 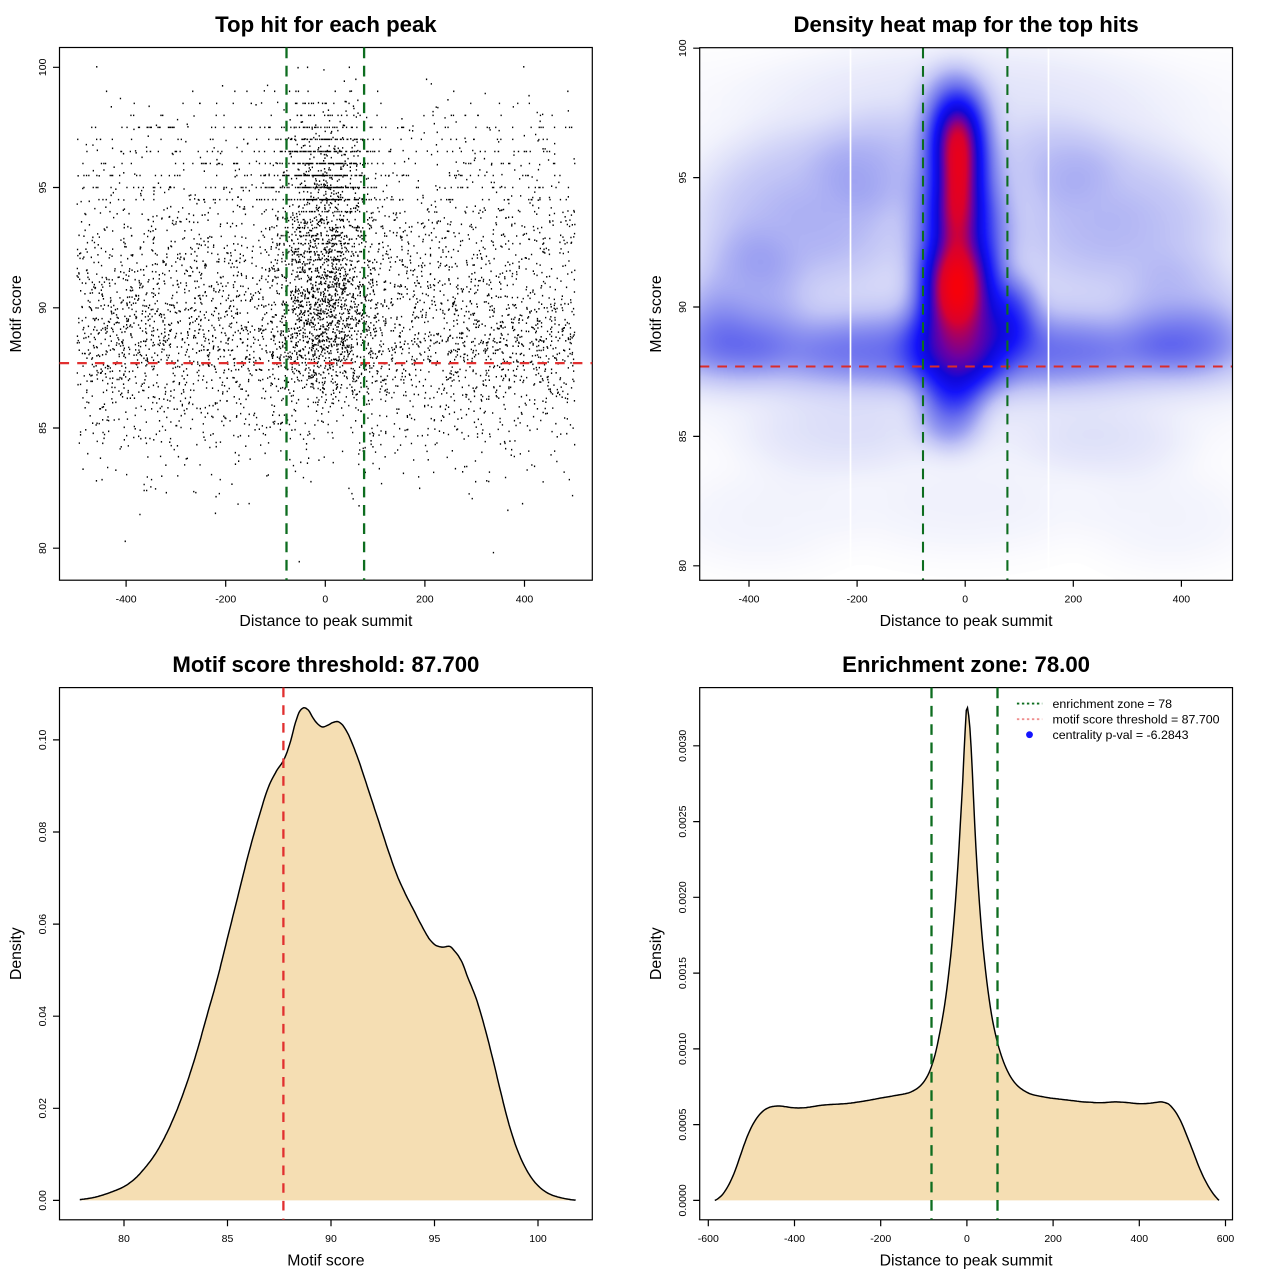 What do you see at coordinates (43, 740) in the screenshot?
I see `svg-text: 0.10` at bounding box center [43, 740].